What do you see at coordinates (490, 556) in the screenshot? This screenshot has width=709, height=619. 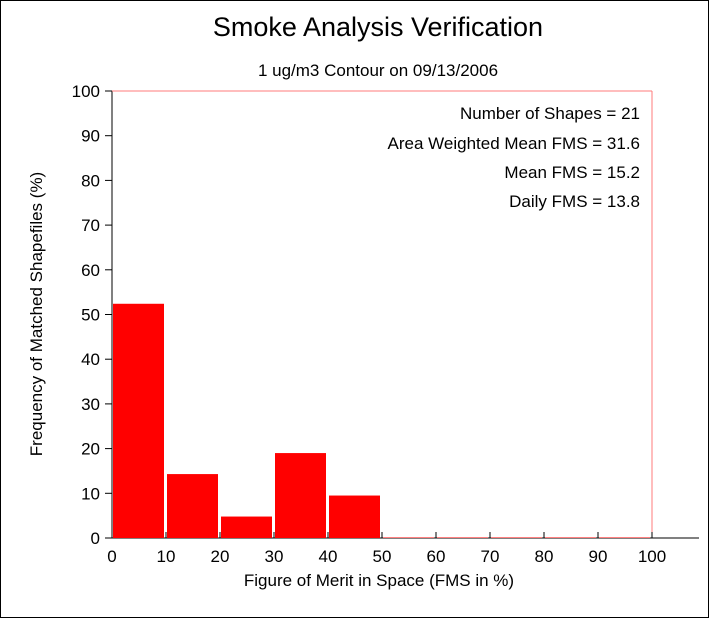 I see `x-tick-label-7: 70` at bounding box center [490, 556].